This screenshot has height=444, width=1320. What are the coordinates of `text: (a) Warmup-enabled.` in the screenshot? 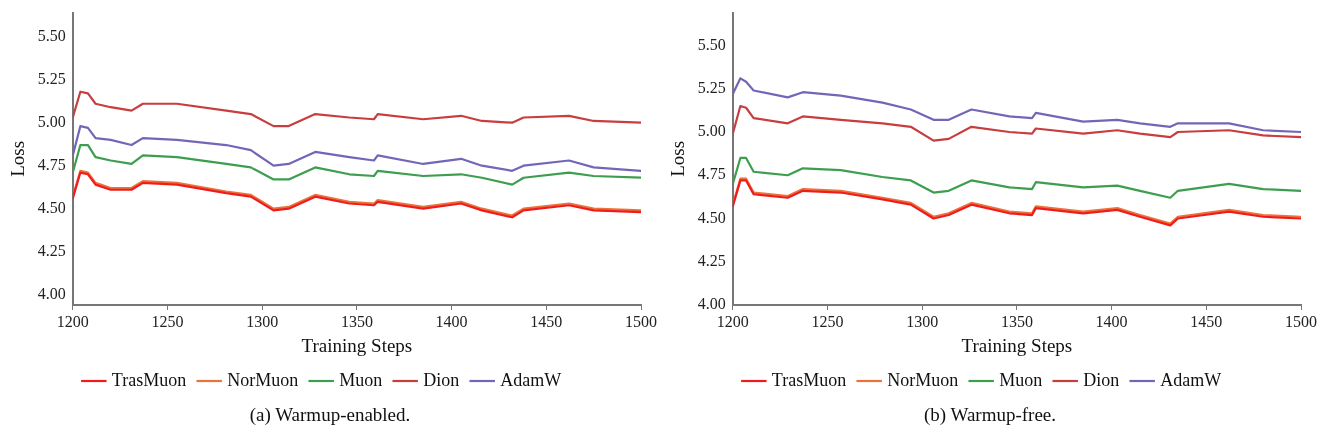 It's located at (330, 415).